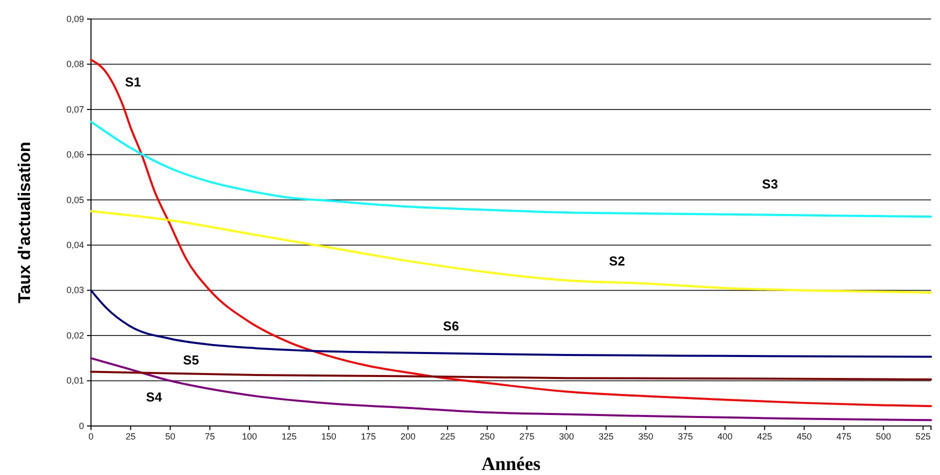 This screenshot has width=940, height=475. What do you see at coordinates (328, 436) in the screenshot?
I see `x-tick-label: 150` at bounding box center [328, 436].